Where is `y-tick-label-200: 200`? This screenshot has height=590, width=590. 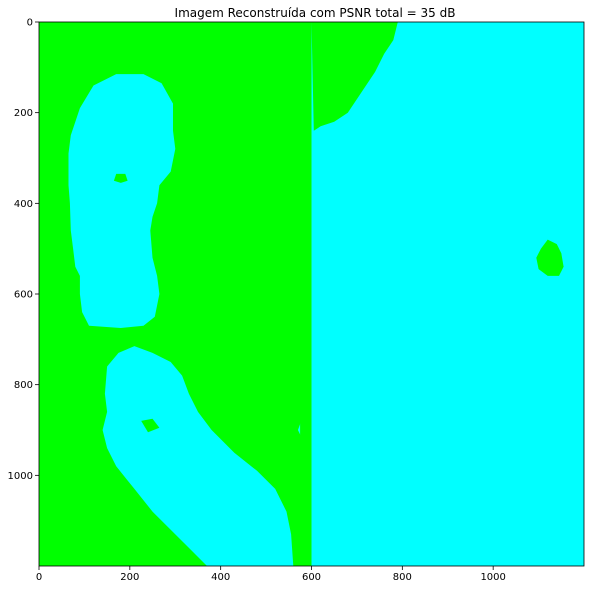
y-tick-label-200: 200 is located at coordinates (23, 113).